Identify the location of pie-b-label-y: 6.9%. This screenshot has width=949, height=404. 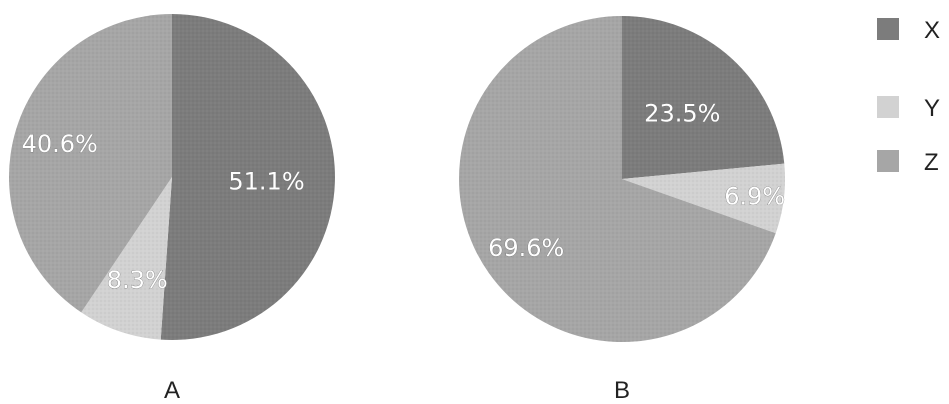
(754, 196).